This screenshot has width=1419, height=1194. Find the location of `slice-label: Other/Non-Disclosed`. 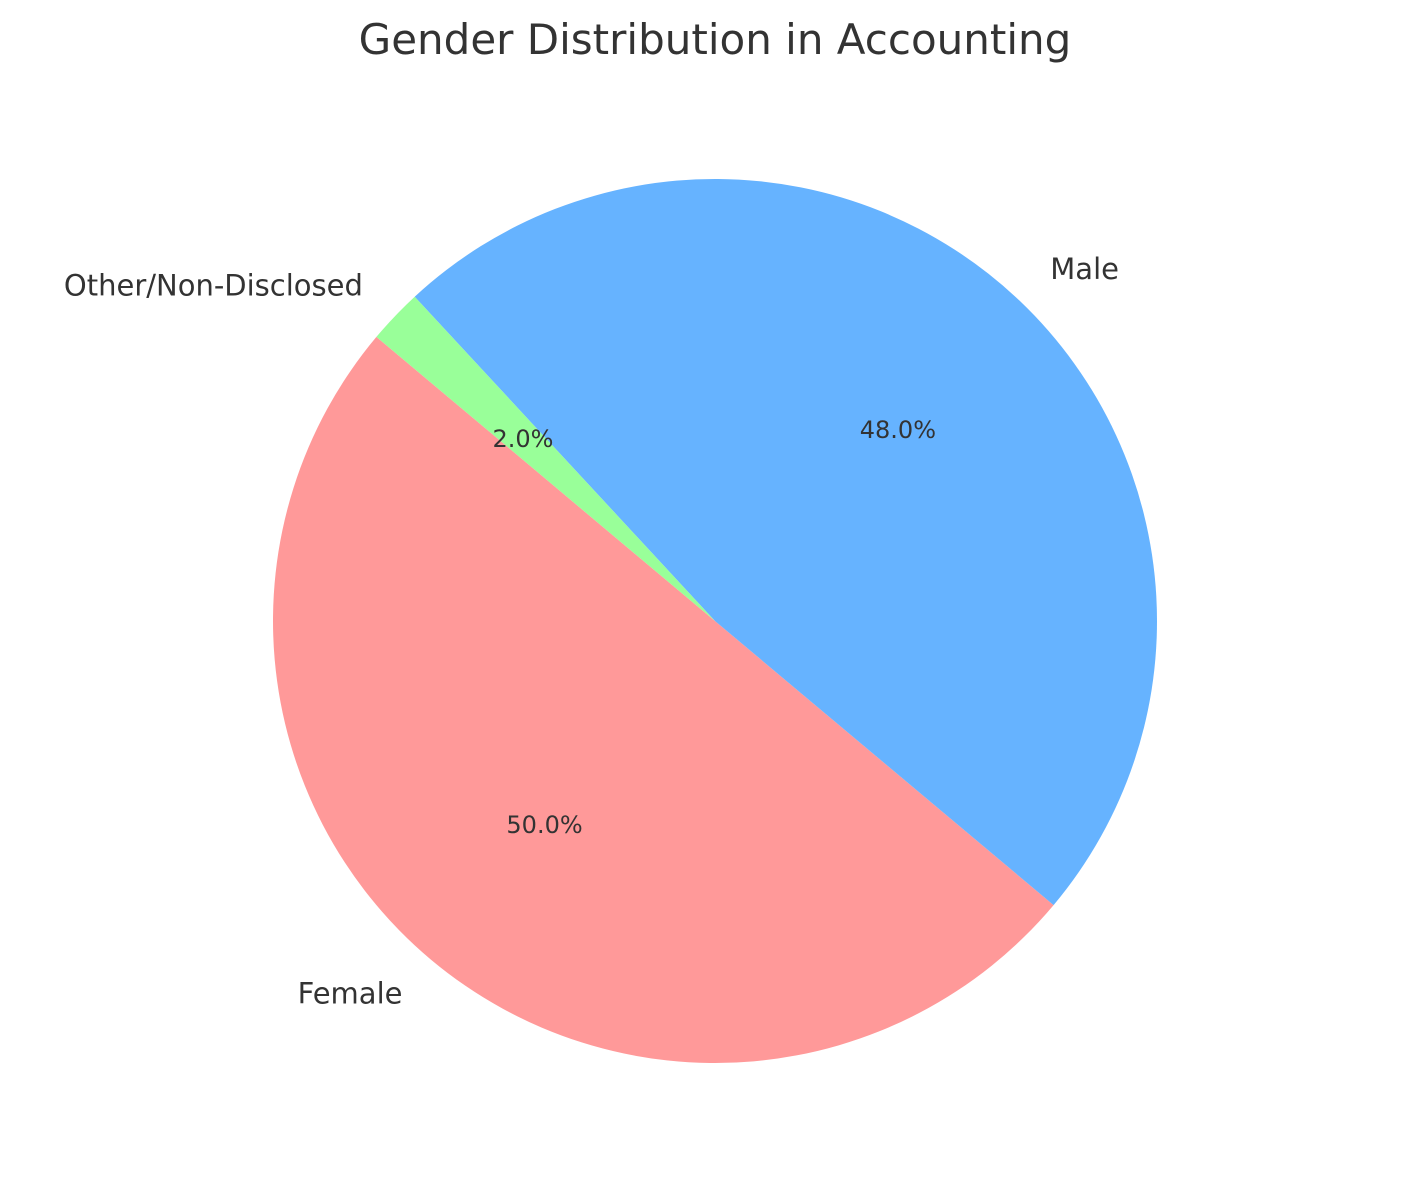

slice-label: Other/Non-Disclosed is located at coordinates (213, 286).